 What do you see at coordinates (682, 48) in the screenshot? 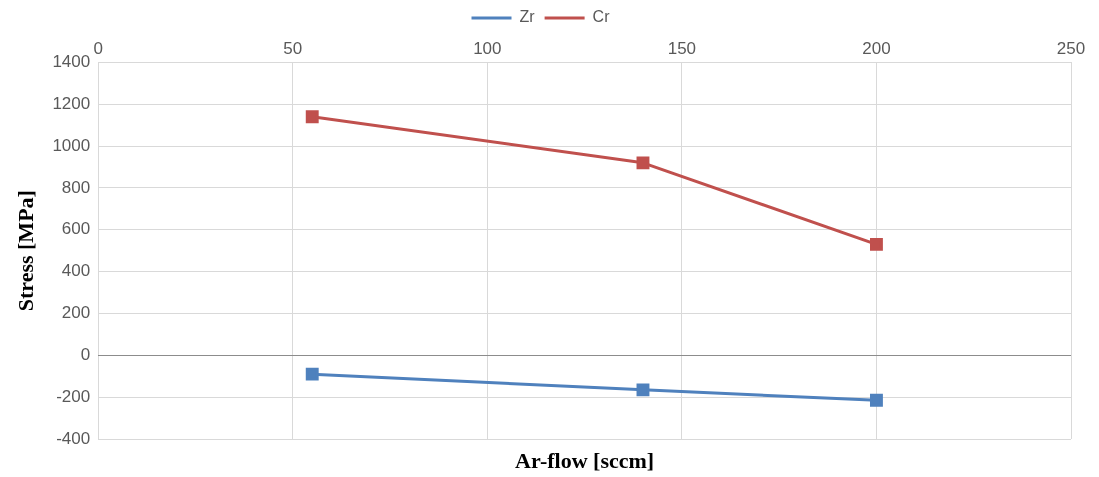
I see `x-tick-label: 150` at bounding box center [682, 48].